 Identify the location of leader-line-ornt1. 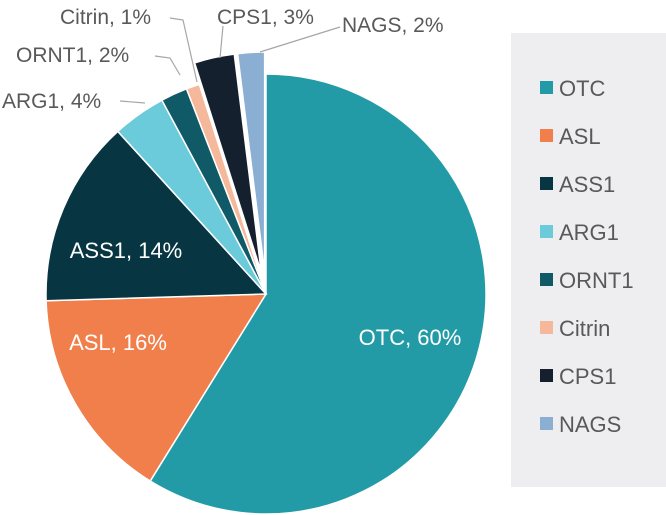
(167, 65).